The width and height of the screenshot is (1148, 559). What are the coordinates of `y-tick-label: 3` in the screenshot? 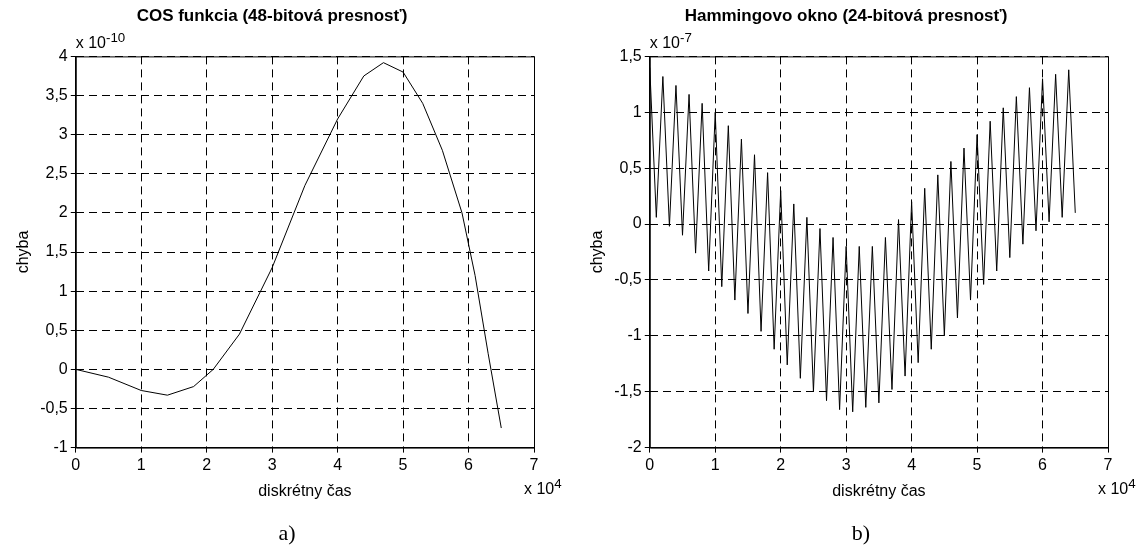 It's located at (63, 134).